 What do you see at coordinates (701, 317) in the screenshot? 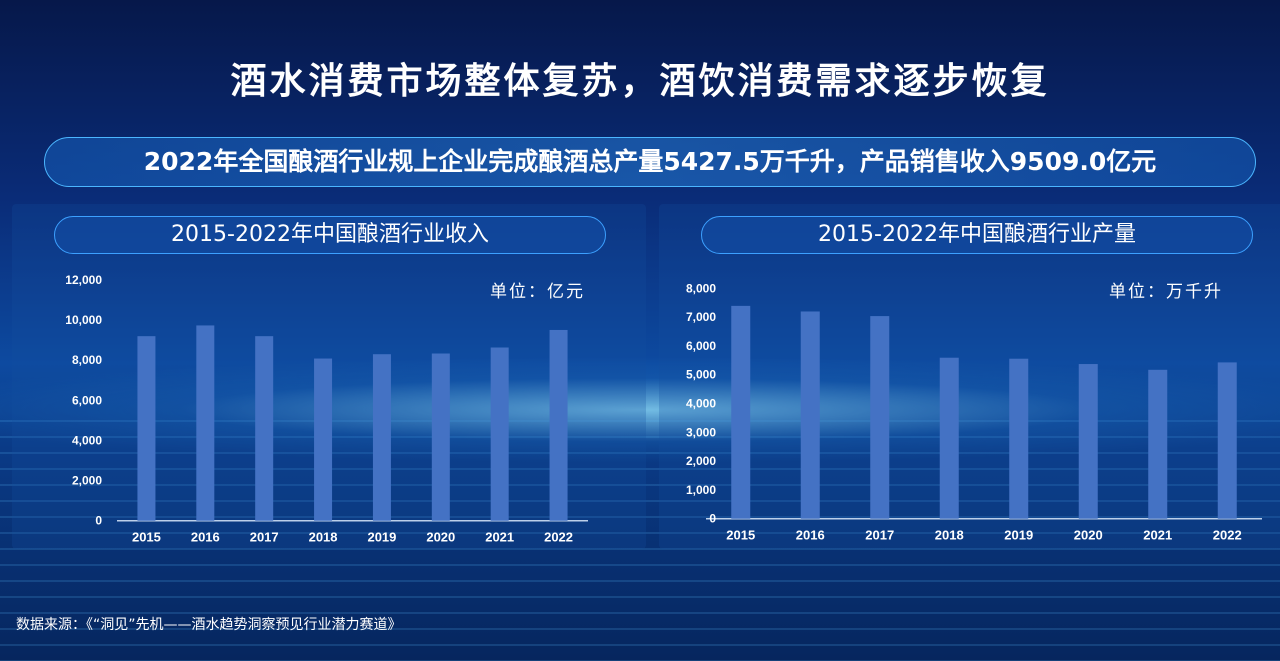
I see `y-tick-label: 7,000` at bounding box center [701, 317].